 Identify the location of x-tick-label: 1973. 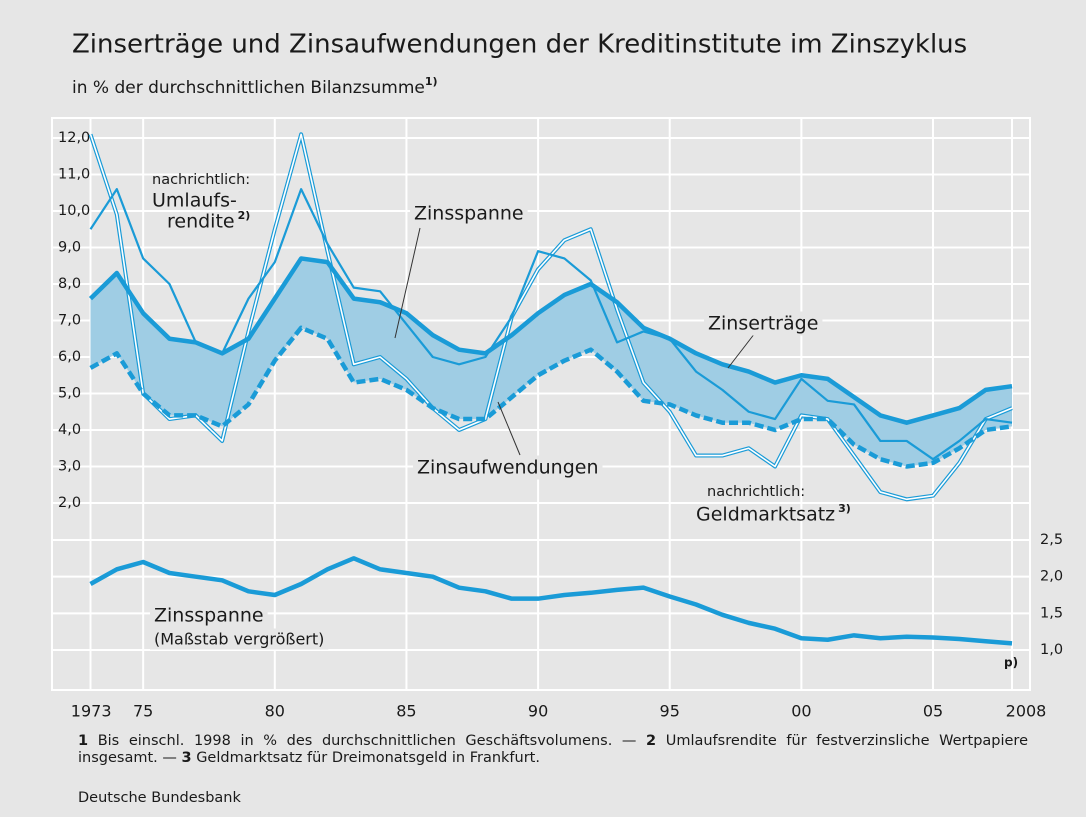
(91, 711).